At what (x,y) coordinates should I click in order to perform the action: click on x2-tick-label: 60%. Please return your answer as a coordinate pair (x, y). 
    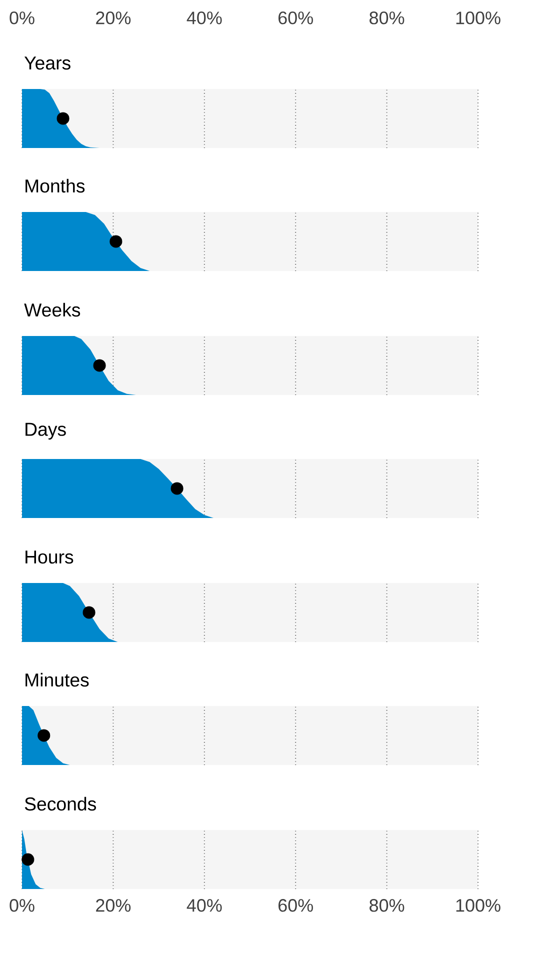
    Looking at the image, I should click on (295, 18).